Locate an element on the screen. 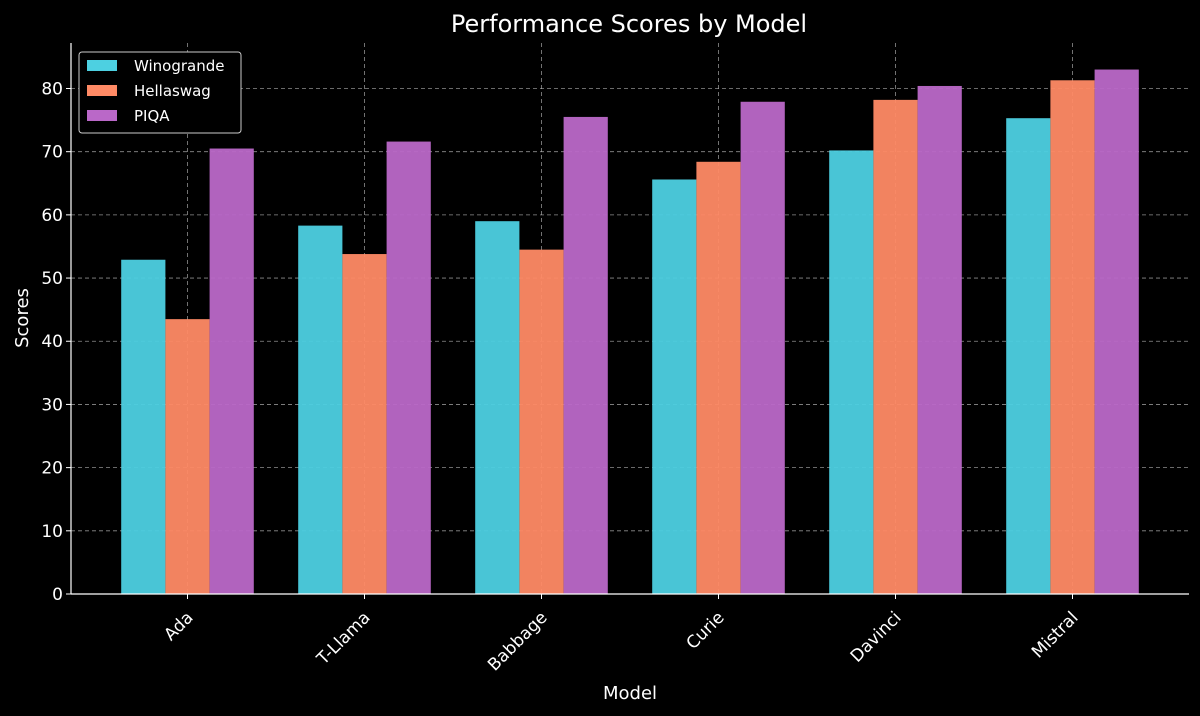 This screenshot has height=716, width=1200. bar-winogrande-davinci is located at coordinates (851, 372).